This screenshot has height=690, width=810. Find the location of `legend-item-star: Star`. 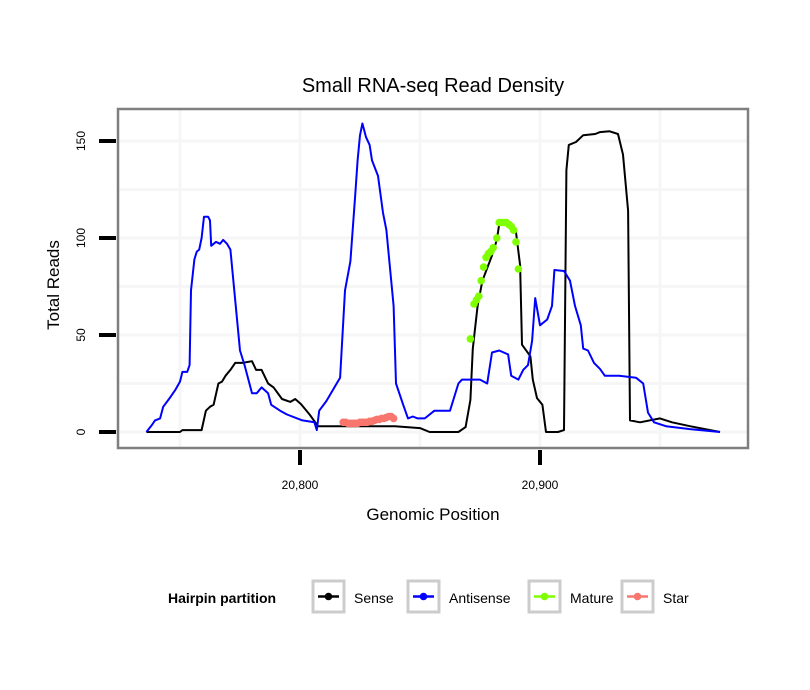

legend-item-star: Star is located at coordinates (654, 596).